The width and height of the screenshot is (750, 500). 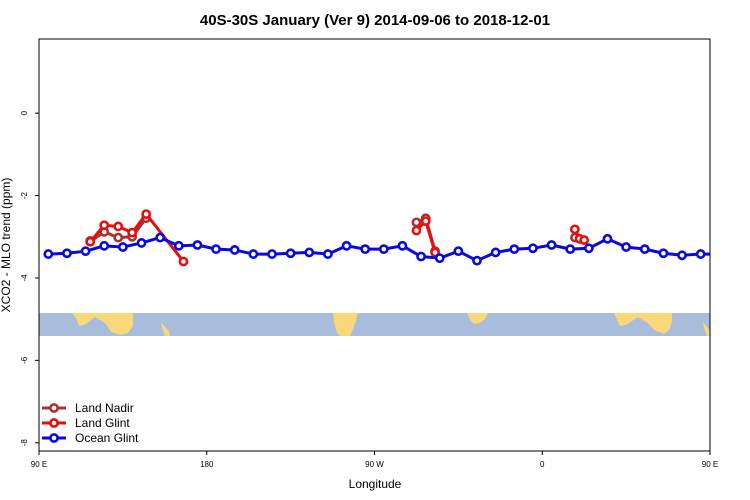 What do you see at coordinates (477, 318) in the screenshot?
I see `map-land-africa` at bounding box center [477, 318].